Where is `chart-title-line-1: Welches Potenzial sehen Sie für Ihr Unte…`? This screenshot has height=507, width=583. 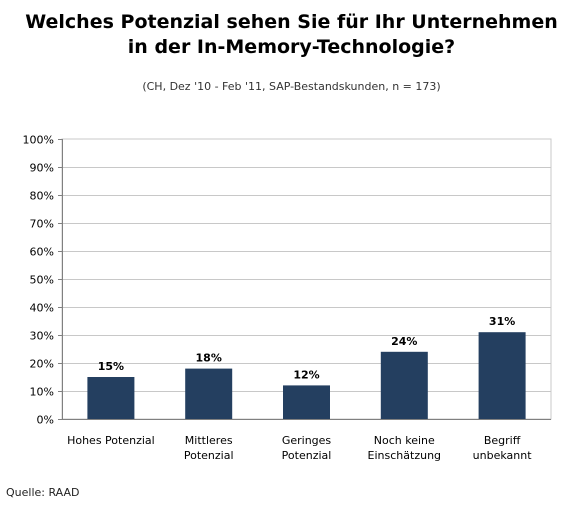
chart-title-line-1: Welches Potenzial sehen Sie für Ihr Unte… is located at coordinates (291, 22).